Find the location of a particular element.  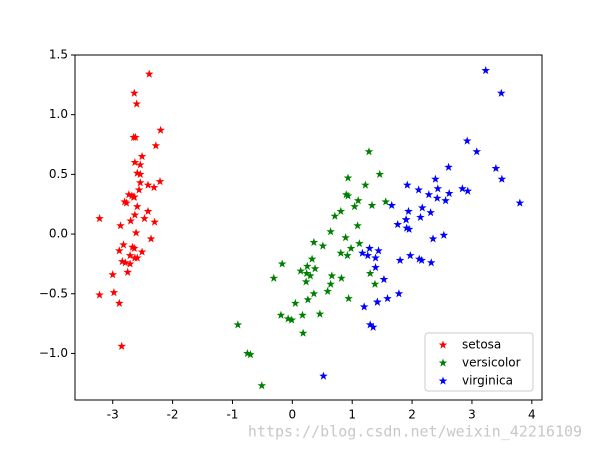

legend-label: versicolor is located at coordinates (491, 363).